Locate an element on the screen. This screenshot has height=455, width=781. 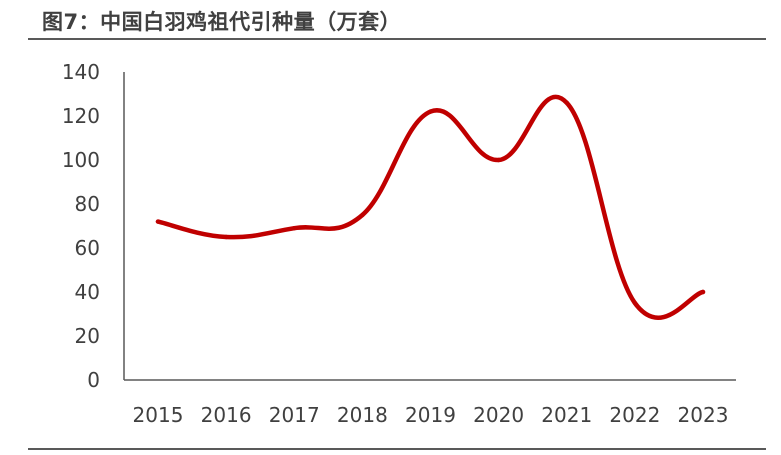
y-tick-label: 0 is located at coordinates (93, 380).